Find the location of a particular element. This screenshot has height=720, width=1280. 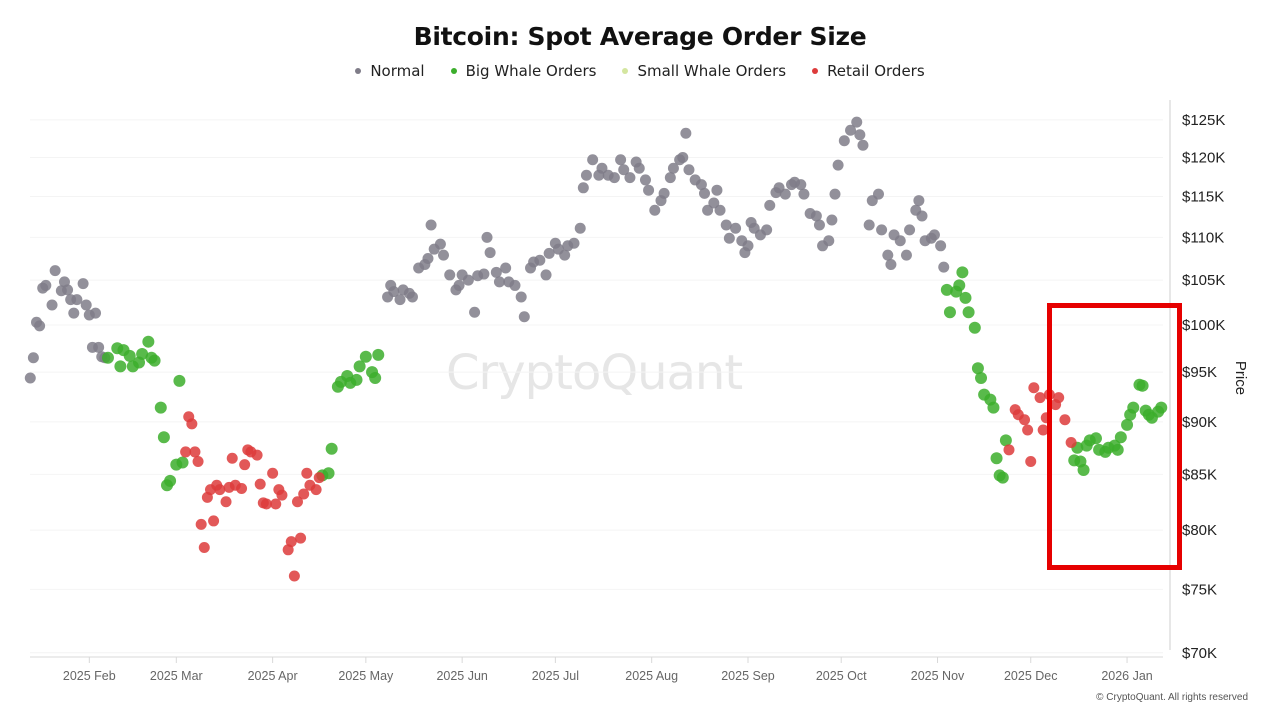

legend-item-small-whale: Small Whale Orders is located at coordinates (704, 71).